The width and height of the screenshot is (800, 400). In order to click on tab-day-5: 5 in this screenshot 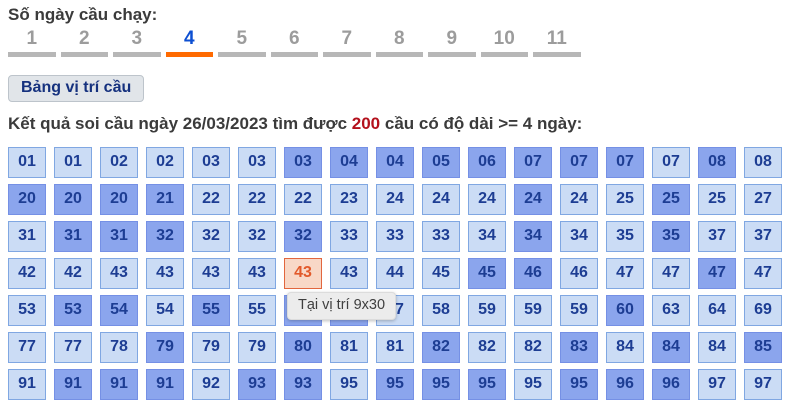, I will do `click(242, 42)`.